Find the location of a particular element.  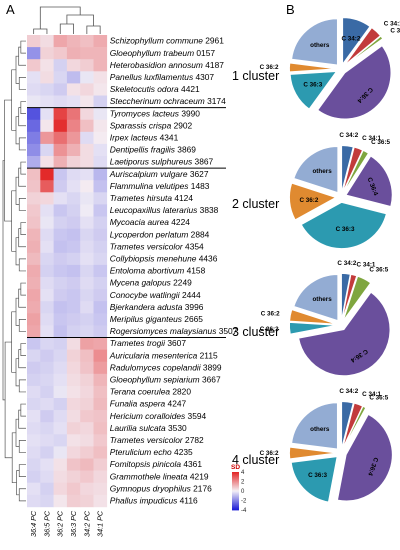

species-name: Pterulicium echo is located at coordinates (142, 452).